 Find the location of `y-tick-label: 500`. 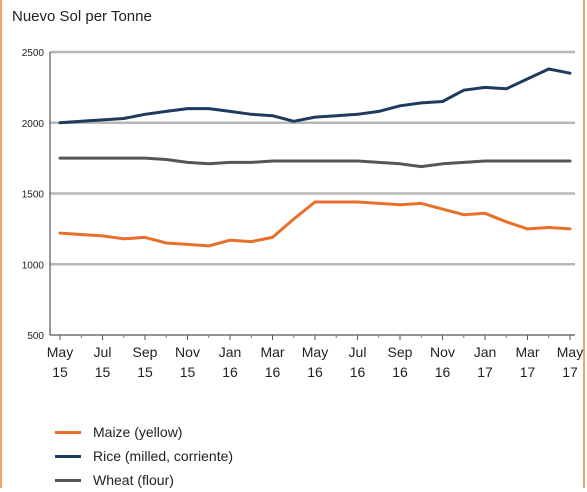

y-tick-label: 500 is located at coordinates (35, 336).